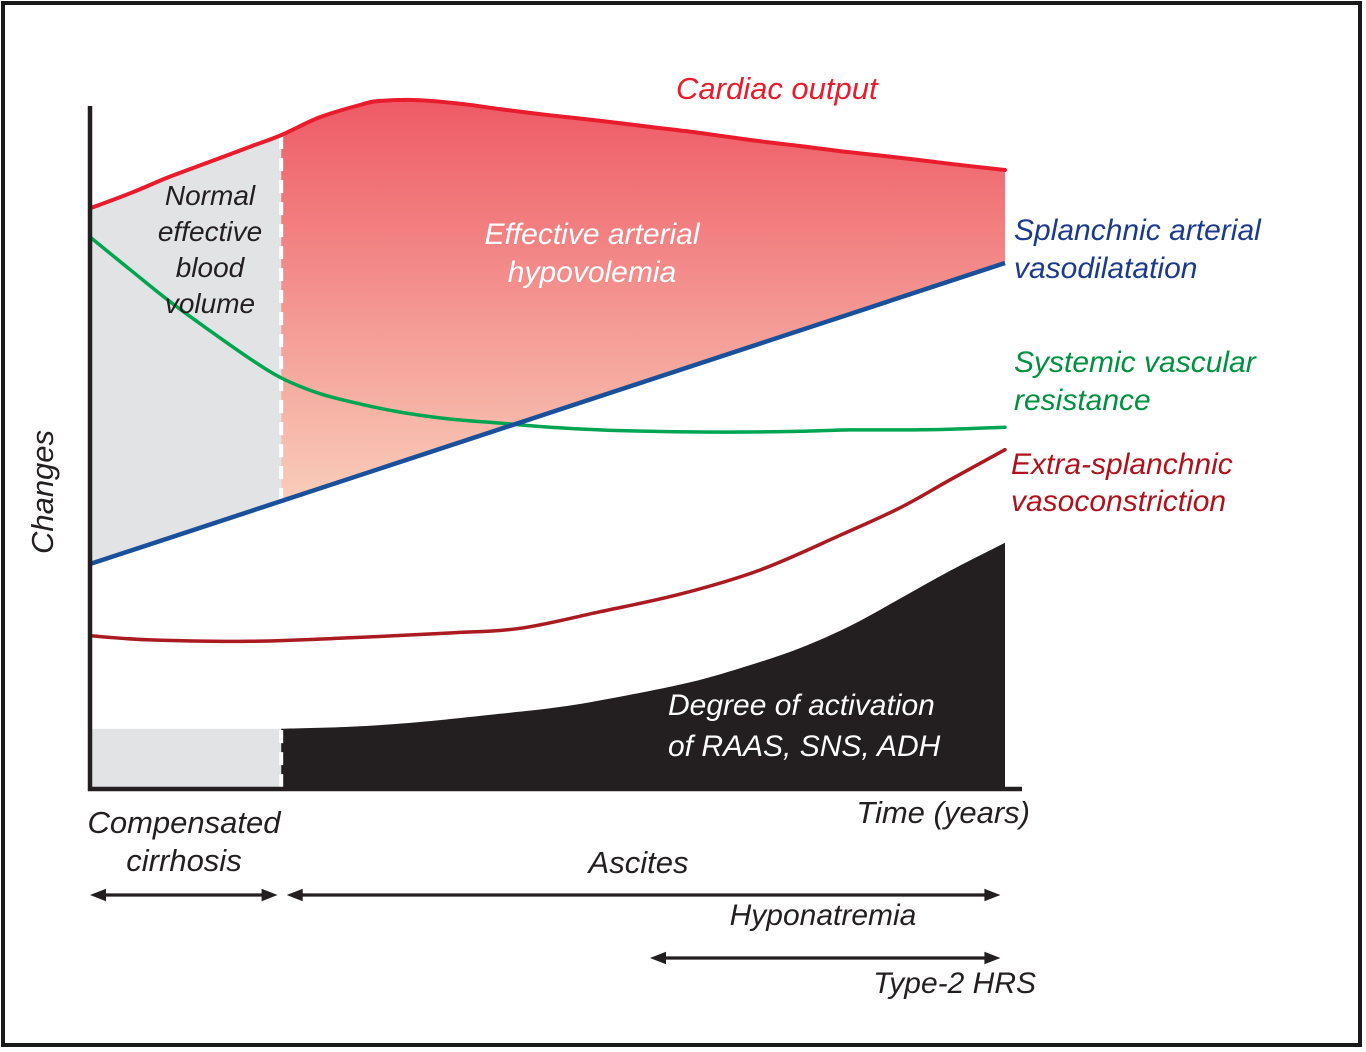 The image size is (1366, 1052). I want to click on label-line: of RAAS, SNS, ADH, so click(804, 746).